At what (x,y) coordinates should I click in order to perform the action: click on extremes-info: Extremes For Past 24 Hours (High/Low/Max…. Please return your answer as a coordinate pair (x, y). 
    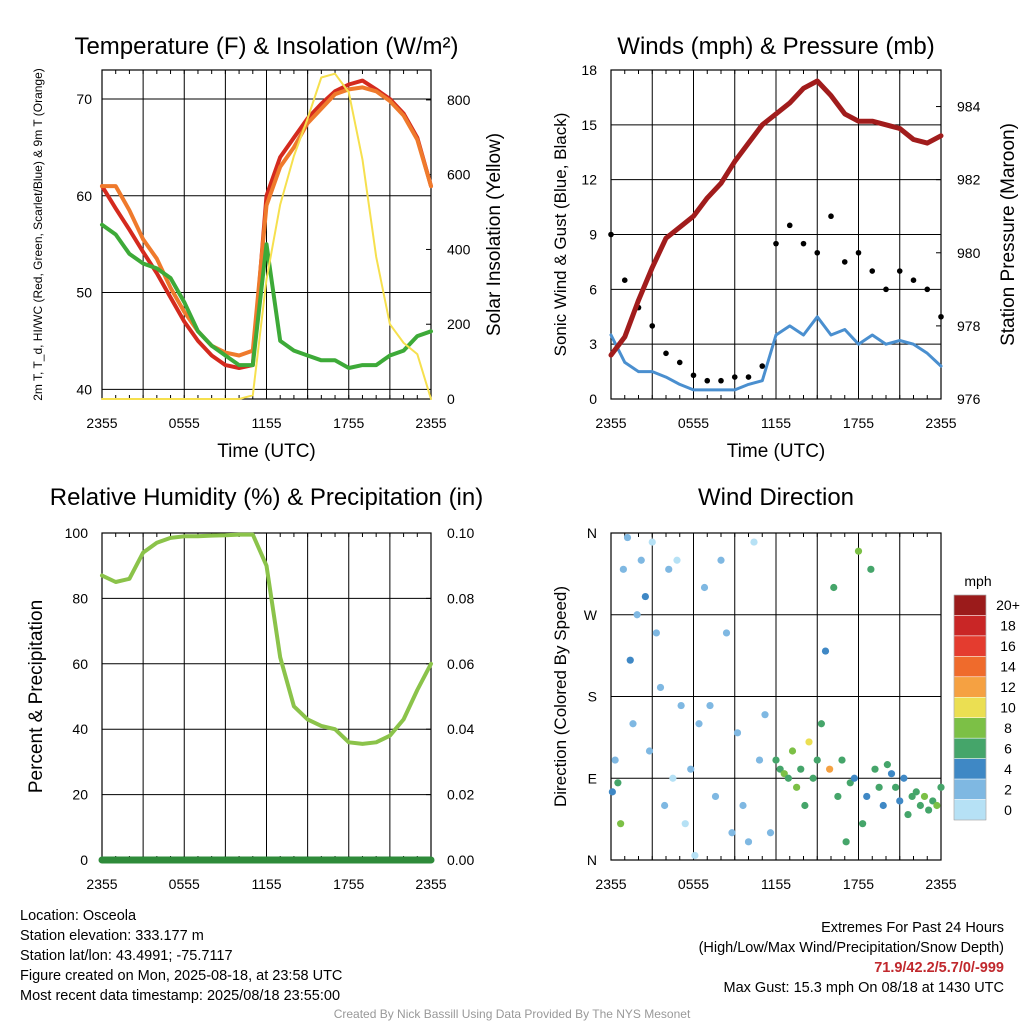
    Looking at the image, I should click on (851, 958).